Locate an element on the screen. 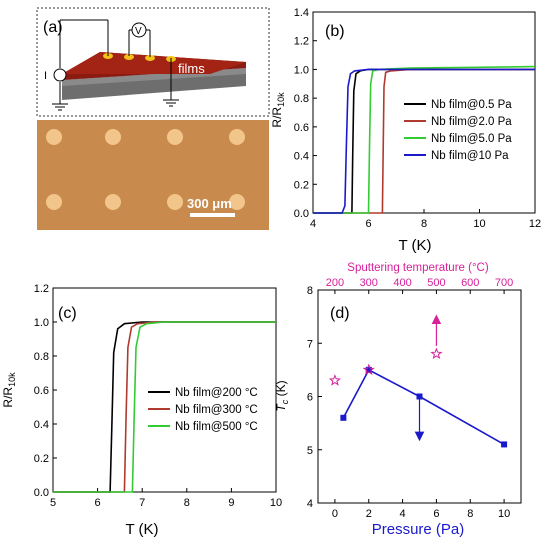 This screenshot has width=550, height=541. y-tick-label: 6 is located at coordinates (310, 398).